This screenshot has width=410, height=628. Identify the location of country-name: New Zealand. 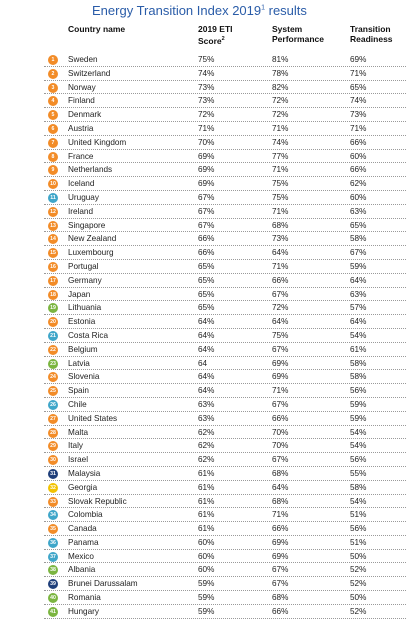
(92, 239).